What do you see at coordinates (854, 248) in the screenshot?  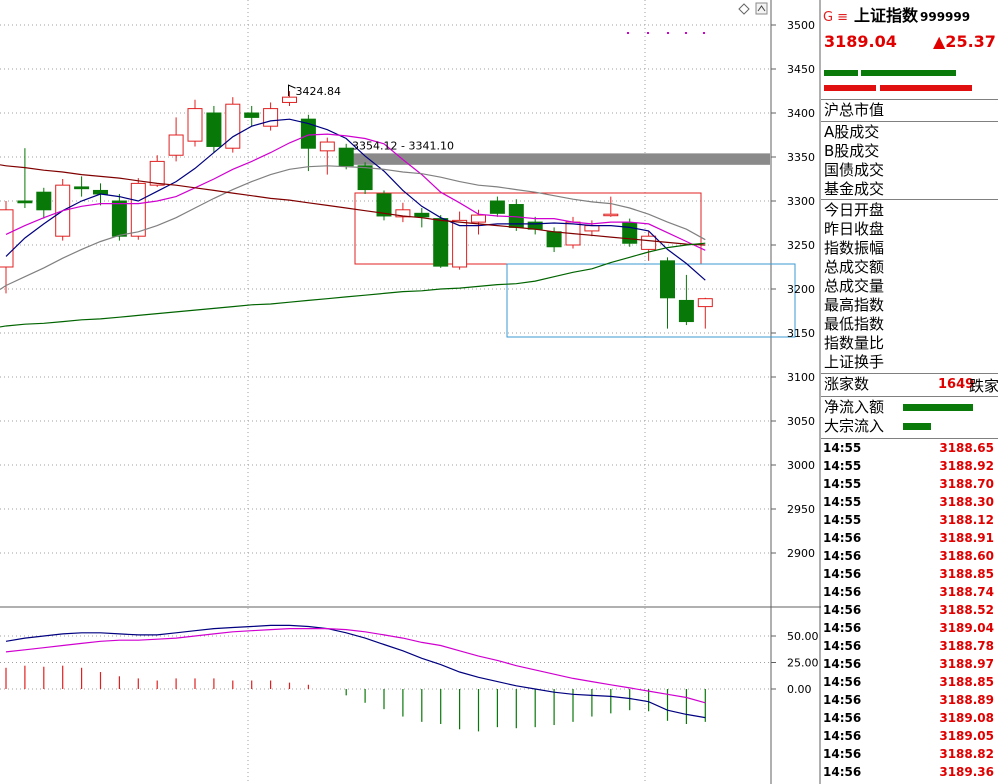 I see `label-amplitude: 指数振幅` at bounding box center [854, 248].